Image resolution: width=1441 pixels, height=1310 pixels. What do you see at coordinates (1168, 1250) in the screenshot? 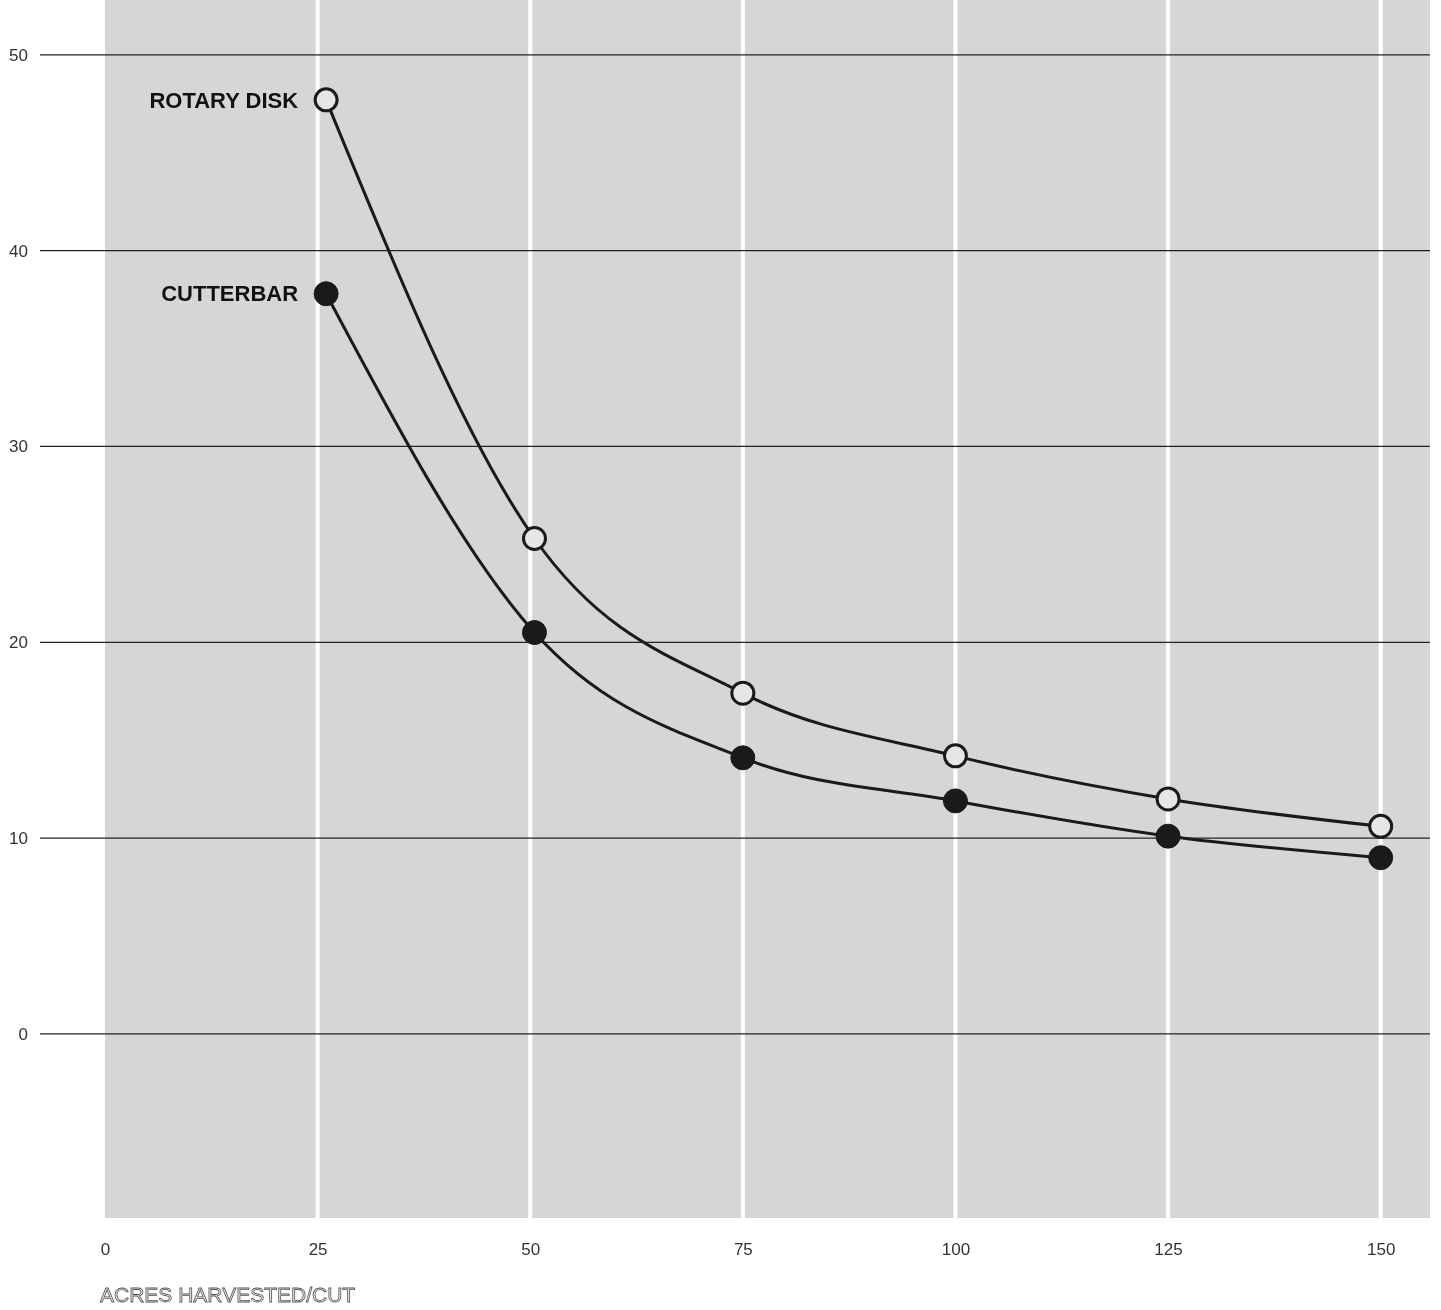
I see `x-tick-label: 125` at bounding box center [1168, 1250].